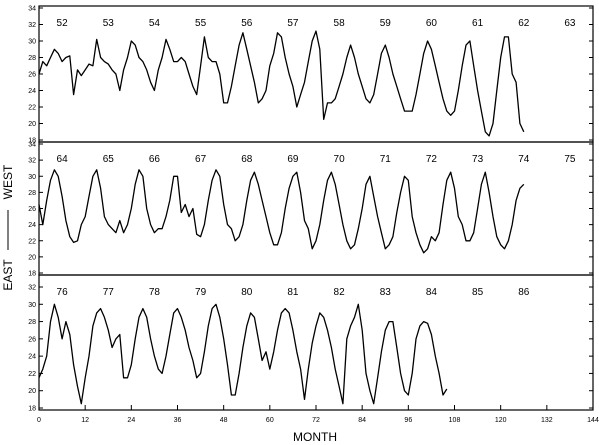 The height and width of the screenshot is (445, 599). I want to click on year-label: 56, so click(247, 23).